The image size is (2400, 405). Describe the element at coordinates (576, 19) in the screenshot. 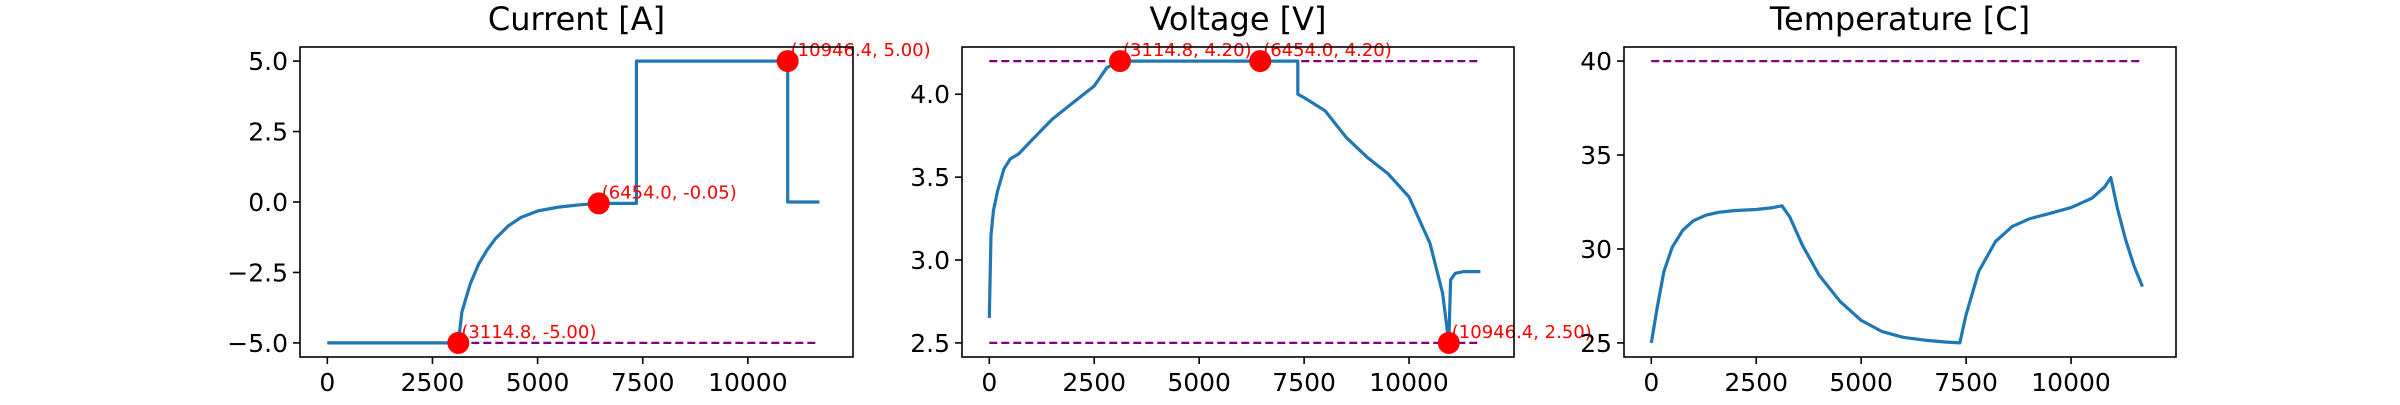

I see `chart-title: Current [A]` at that location.